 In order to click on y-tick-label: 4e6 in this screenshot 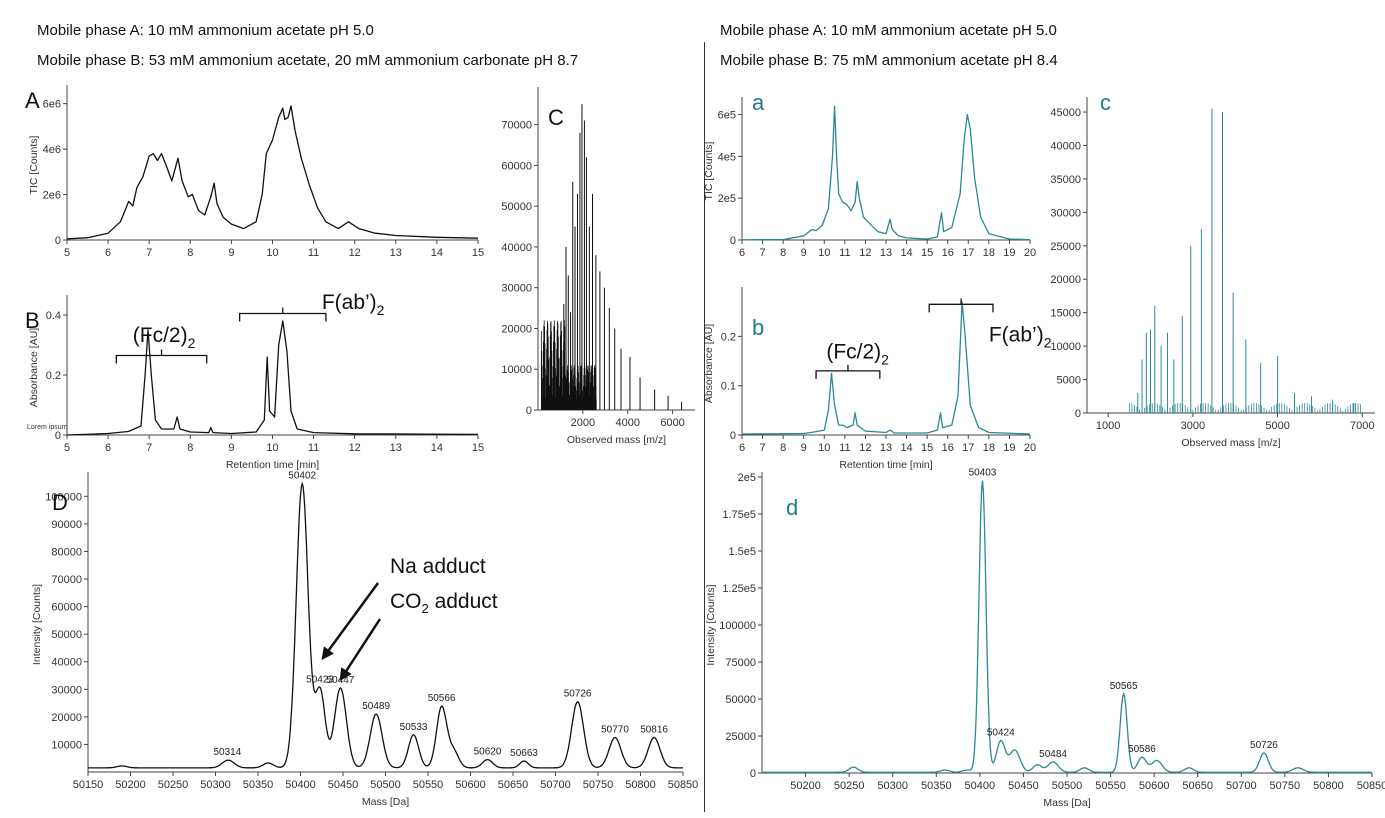, I will do `click(52, 150)`.